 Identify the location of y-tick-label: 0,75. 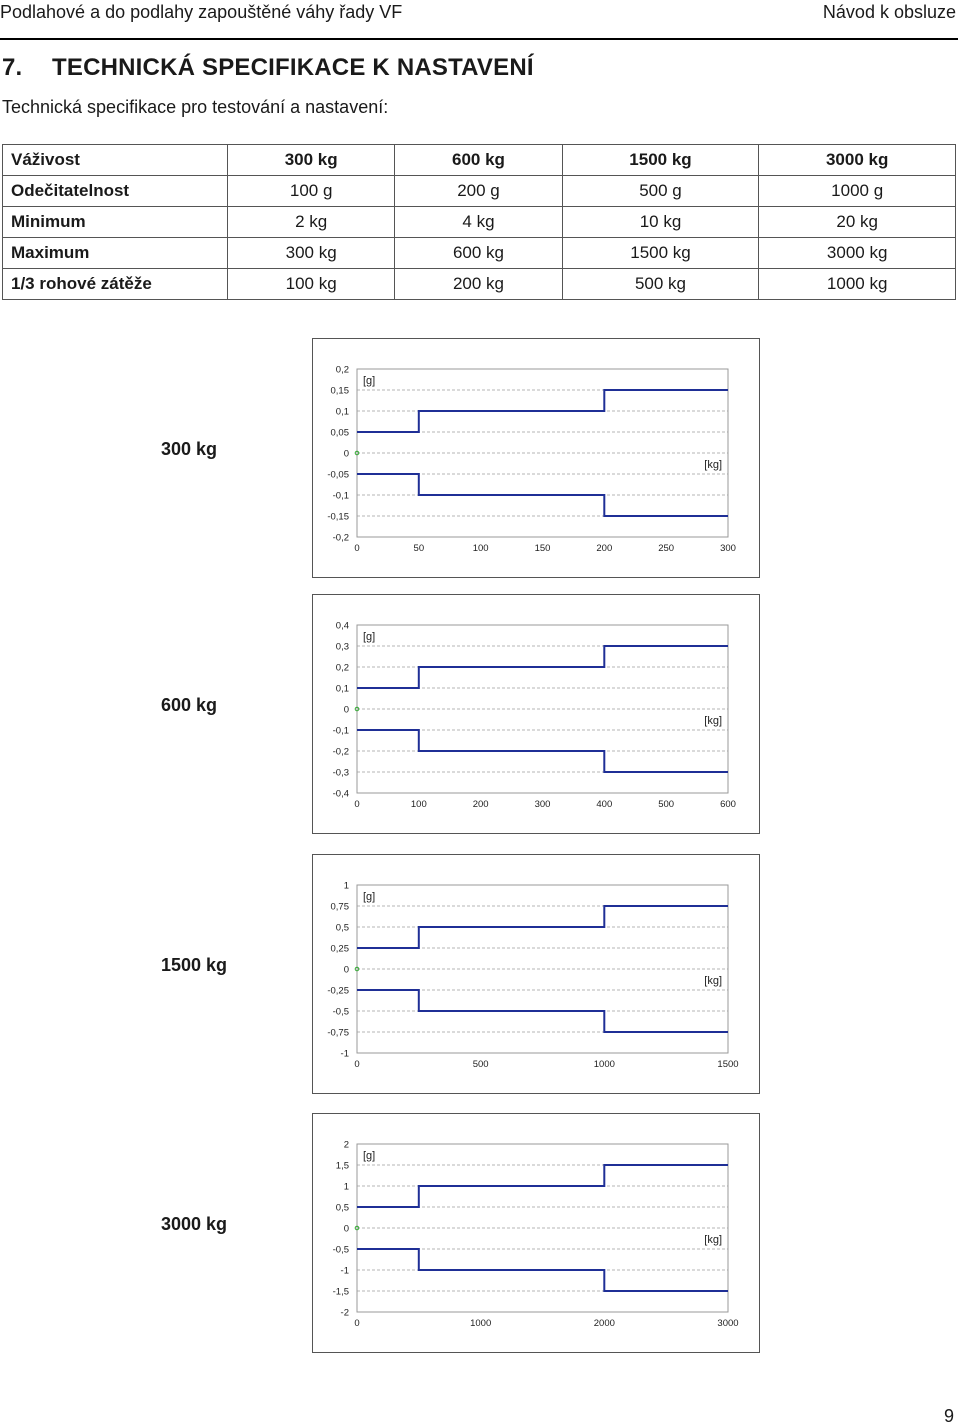
(340, 907).